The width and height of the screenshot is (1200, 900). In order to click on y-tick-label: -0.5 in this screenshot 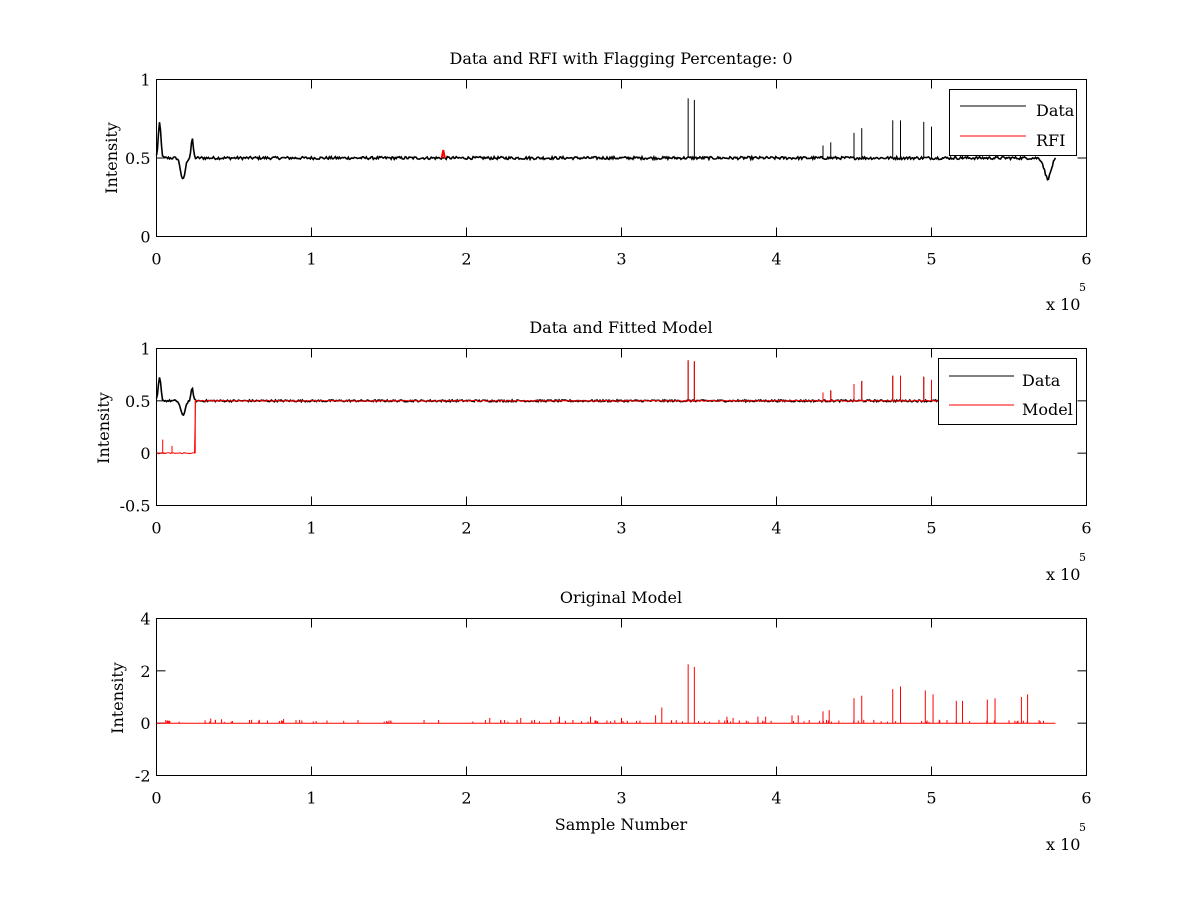, I will do `click(135, 506)`.